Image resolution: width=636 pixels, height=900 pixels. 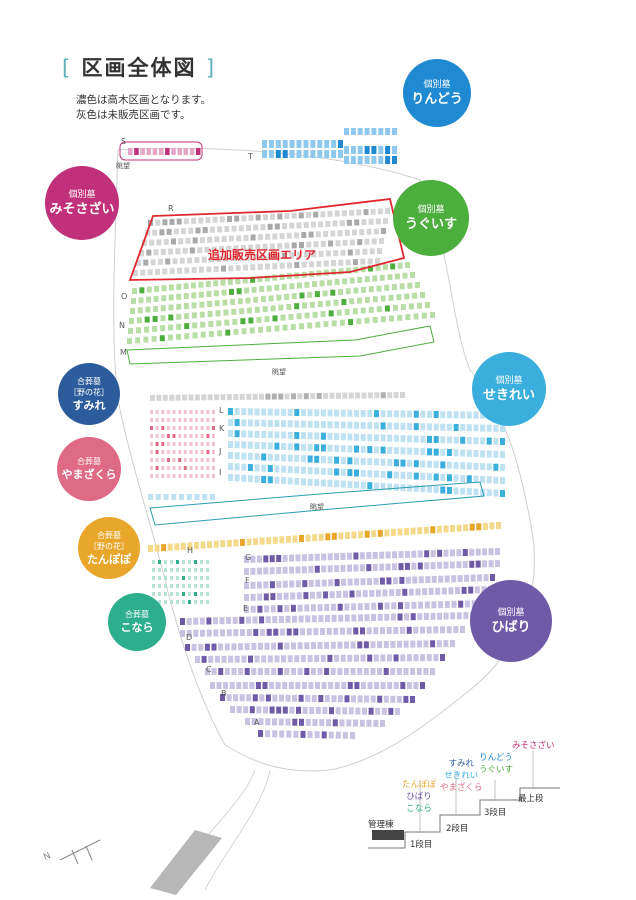 What do you see at coordinates (109, 548) in the screenshot?
I see `section-tanpopo: 合葬墓 ［野の花］ たんぽぽ` at bounding box center [109, 548].